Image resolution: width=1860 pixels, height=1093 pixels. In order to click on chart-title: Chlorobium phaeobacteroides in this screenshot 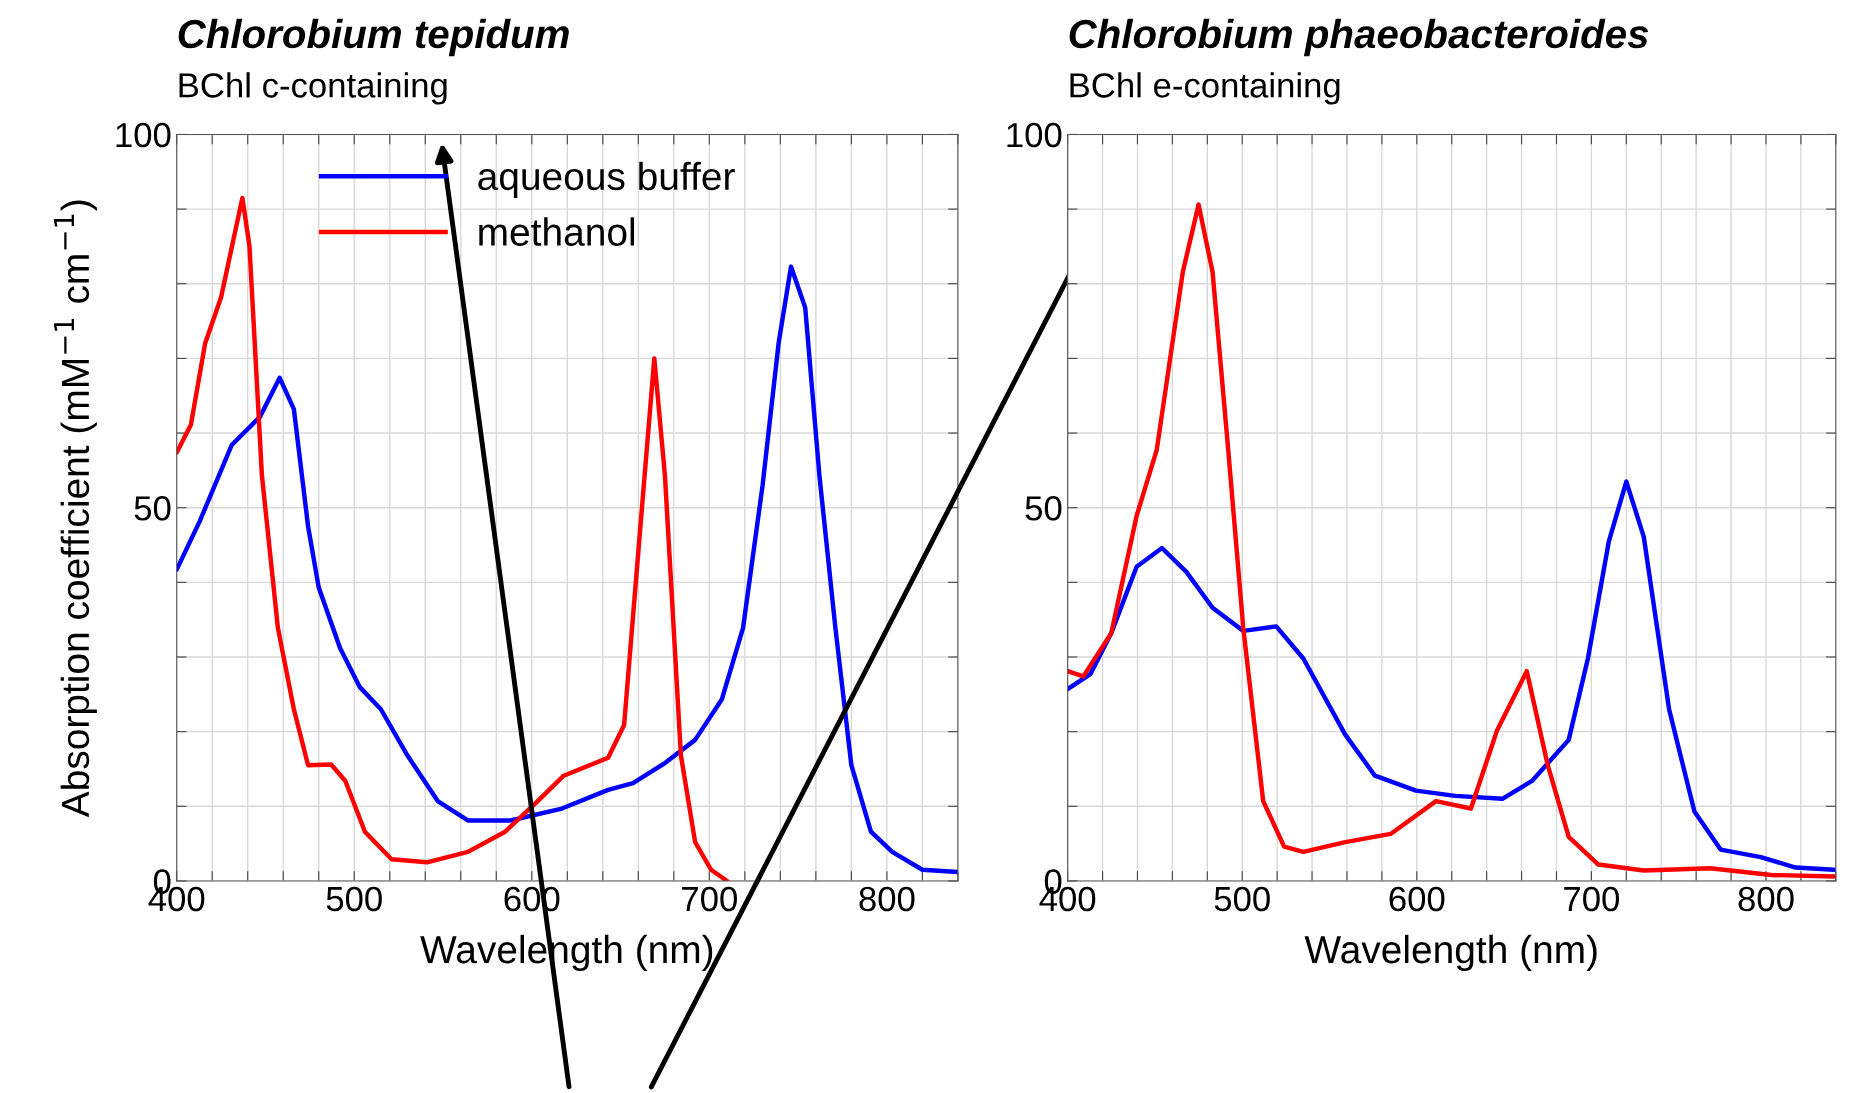, I will do `click(1359, 37)`.